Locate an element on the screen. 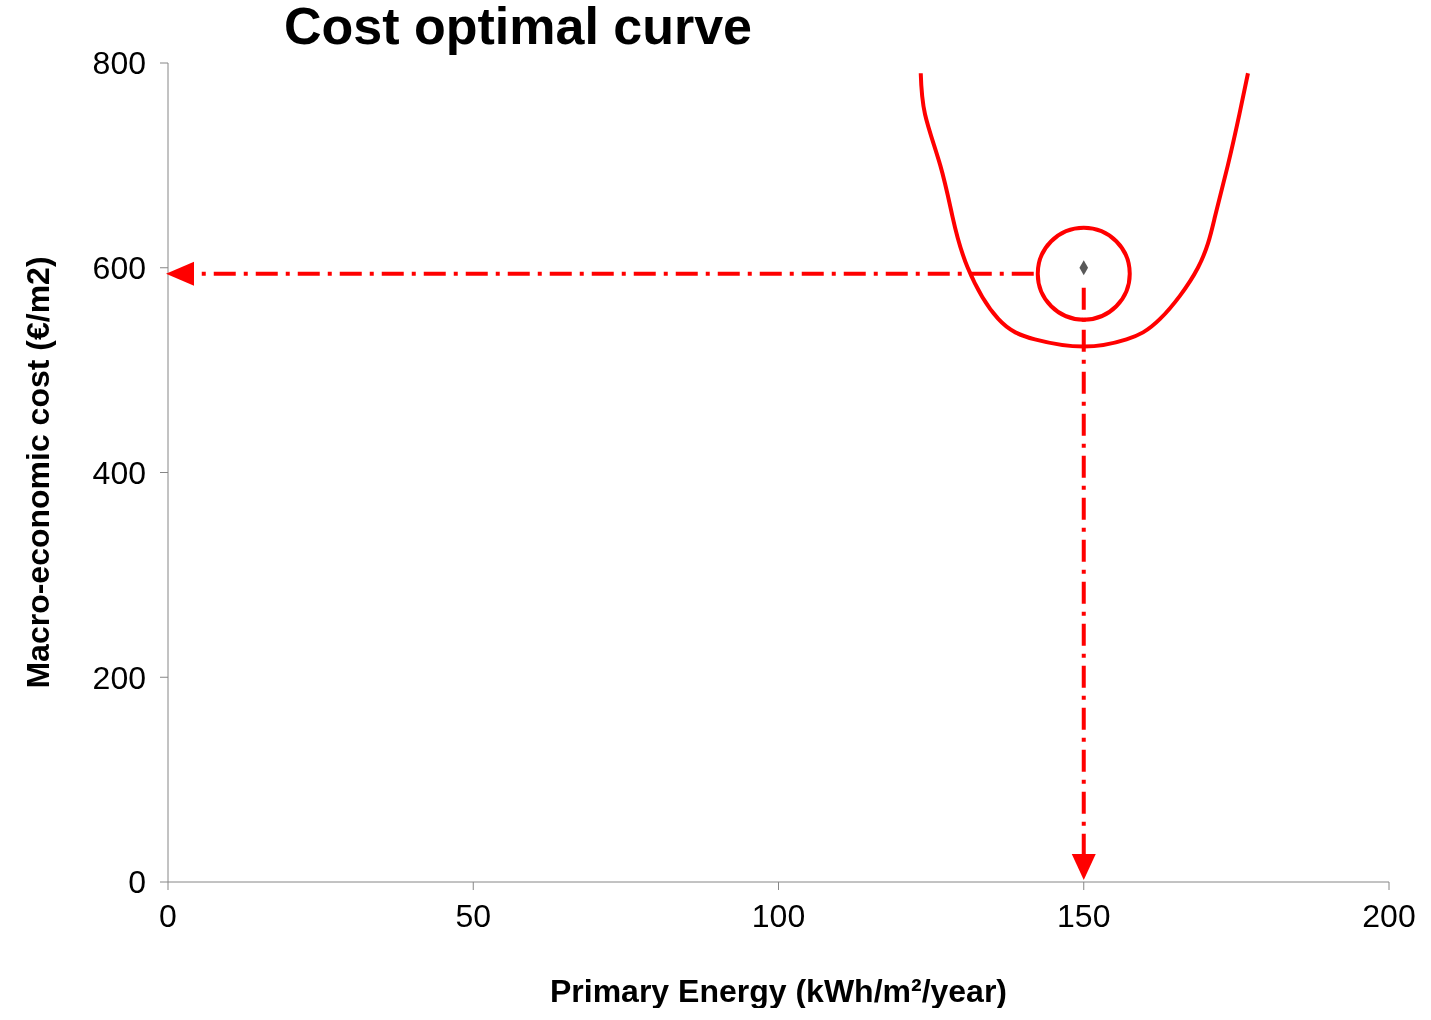 This screenshot has height=1020, width=1431. line-series is located at coordinates (1084, 210).